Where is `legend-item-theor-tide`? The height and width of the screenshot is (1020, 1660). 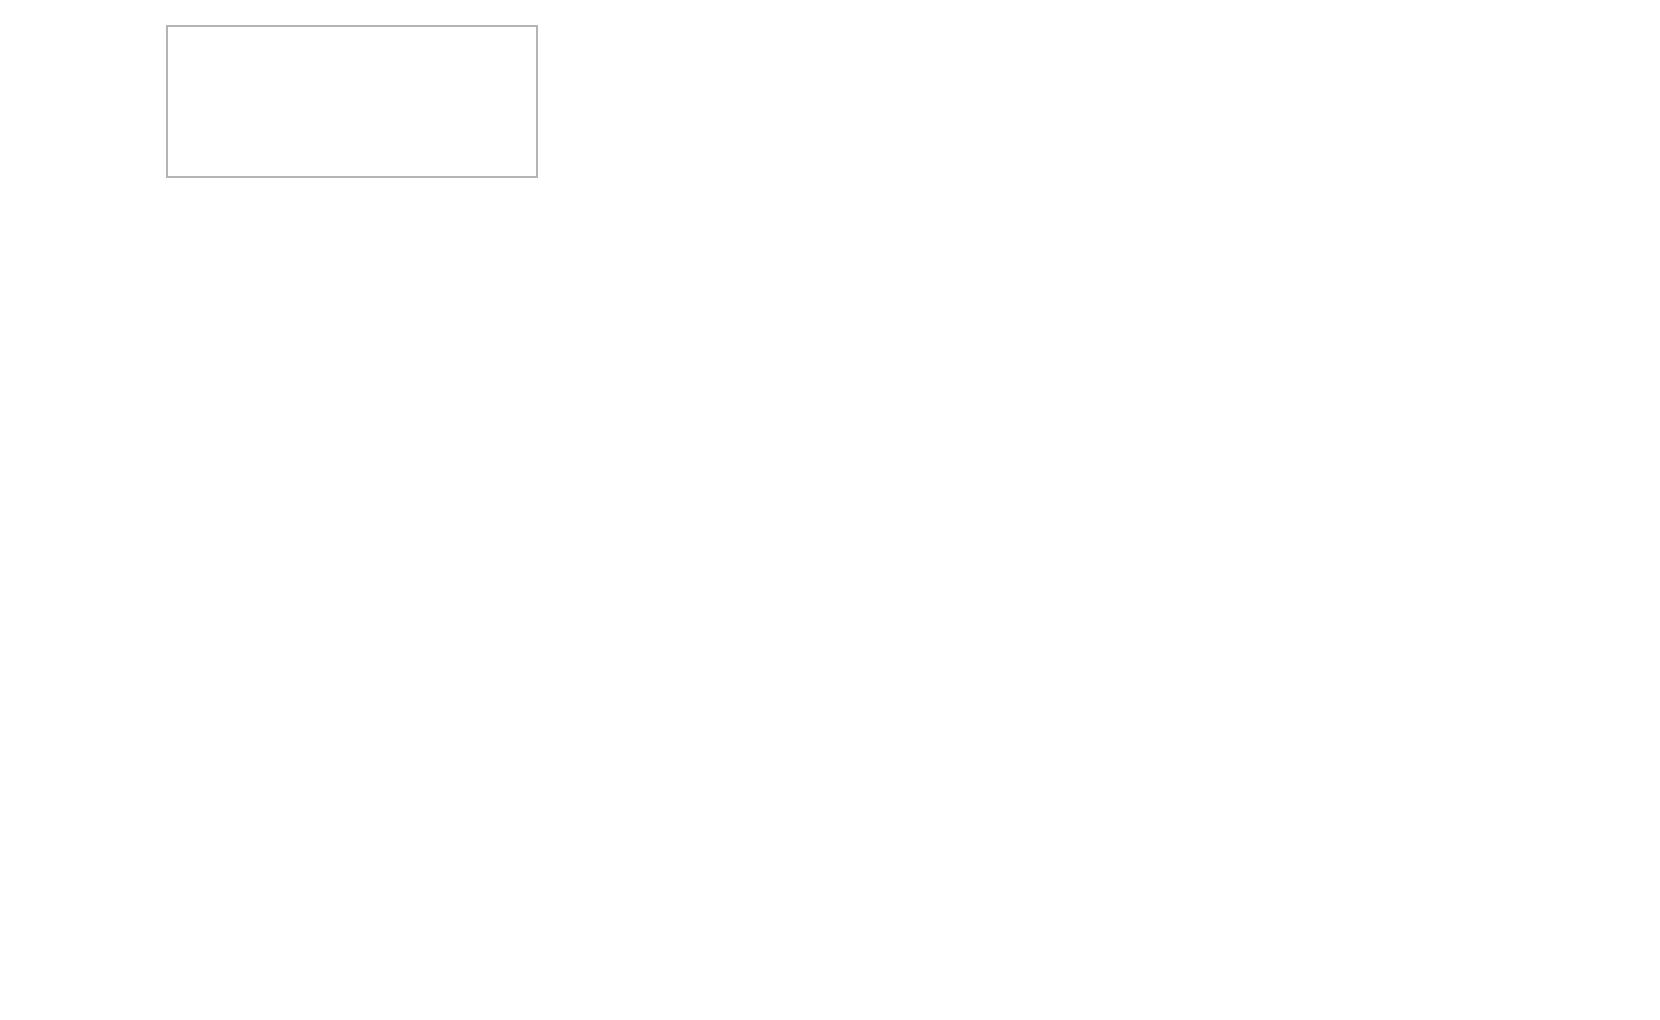
legend-item-theor-tide is located at coordinates (352, 162).